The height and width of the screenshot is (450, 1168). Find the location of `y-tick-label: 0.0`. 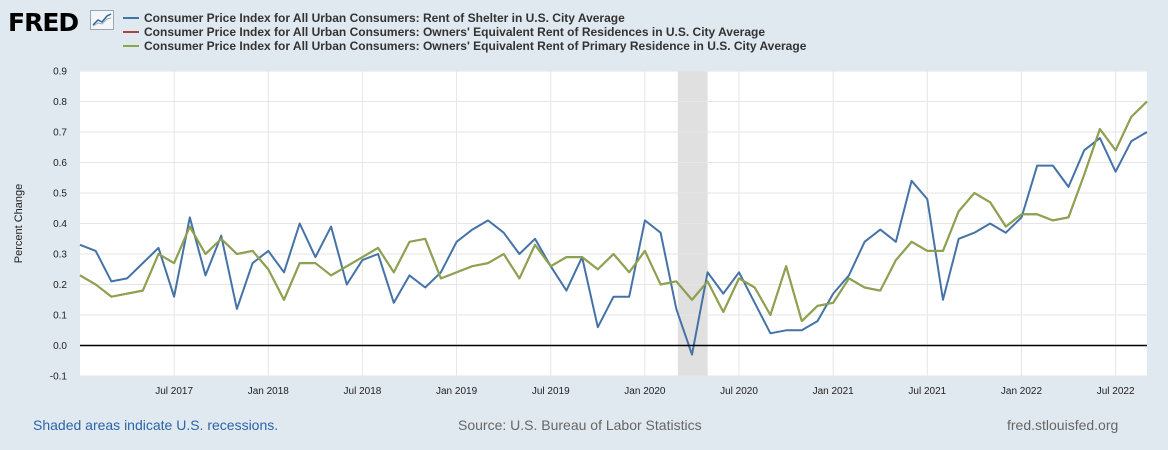

y-tick-label: 0.0 is located at coordinates (60, 346).